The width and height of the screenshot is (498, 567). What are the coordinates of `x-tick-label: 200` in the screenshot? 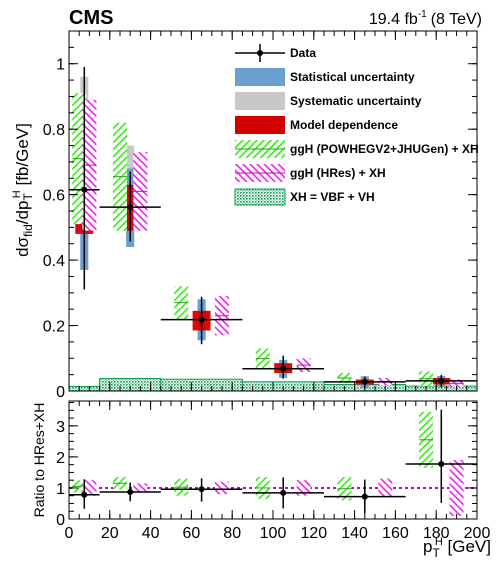 It's located at (477, 533).